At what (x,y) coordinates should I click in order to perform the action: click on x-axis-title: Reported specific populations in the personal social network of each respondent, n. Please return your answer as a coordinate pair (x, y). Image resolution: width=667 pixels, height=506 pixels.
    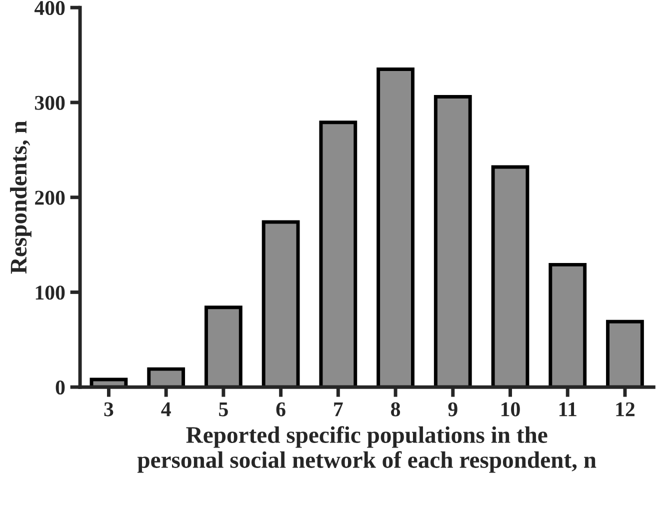
    Looking at the image, I should click on (366, 449).